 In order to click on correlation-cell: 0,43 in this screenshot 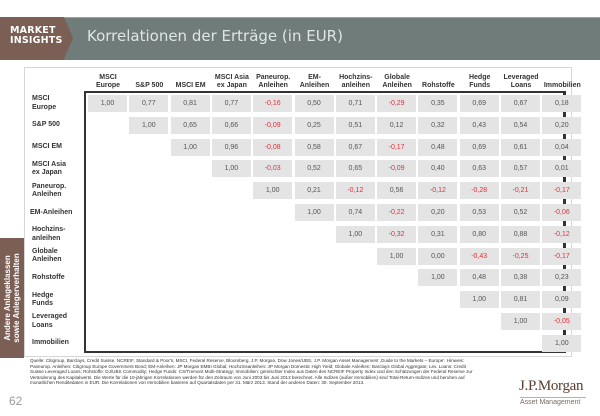, I will do `click(479, 125)`.